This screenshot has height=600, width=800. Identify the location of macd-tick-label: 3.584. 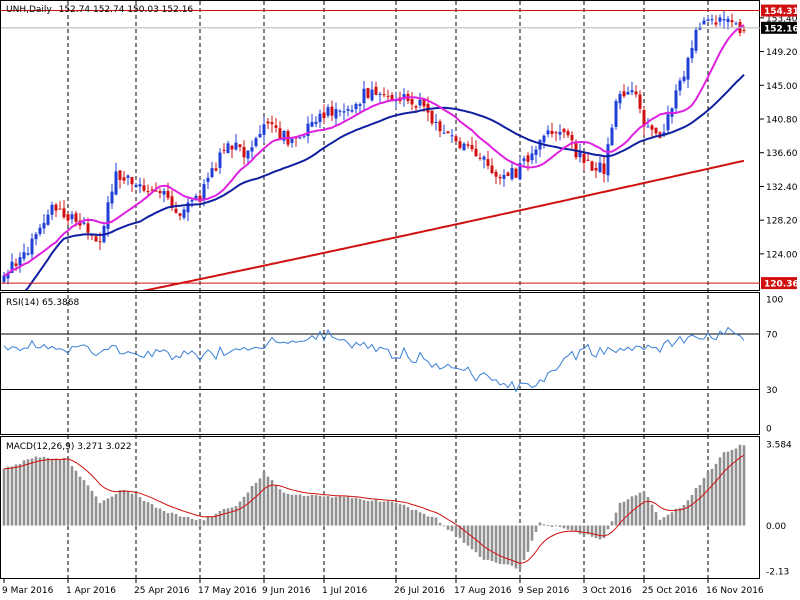
(779, 446).